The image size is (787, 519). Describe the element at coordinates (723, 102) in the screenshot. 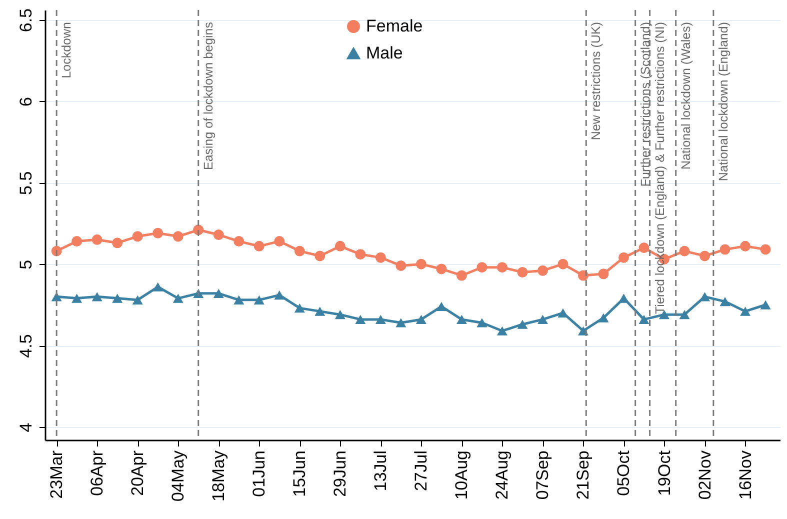

I see `ref-line-label: National lockdown (England)` at that location.